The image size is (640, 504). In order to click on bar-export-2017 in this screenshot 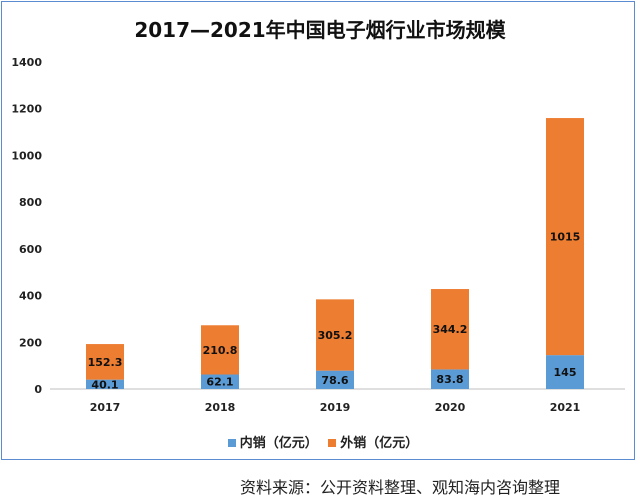, I will do `click(105, 362)`.